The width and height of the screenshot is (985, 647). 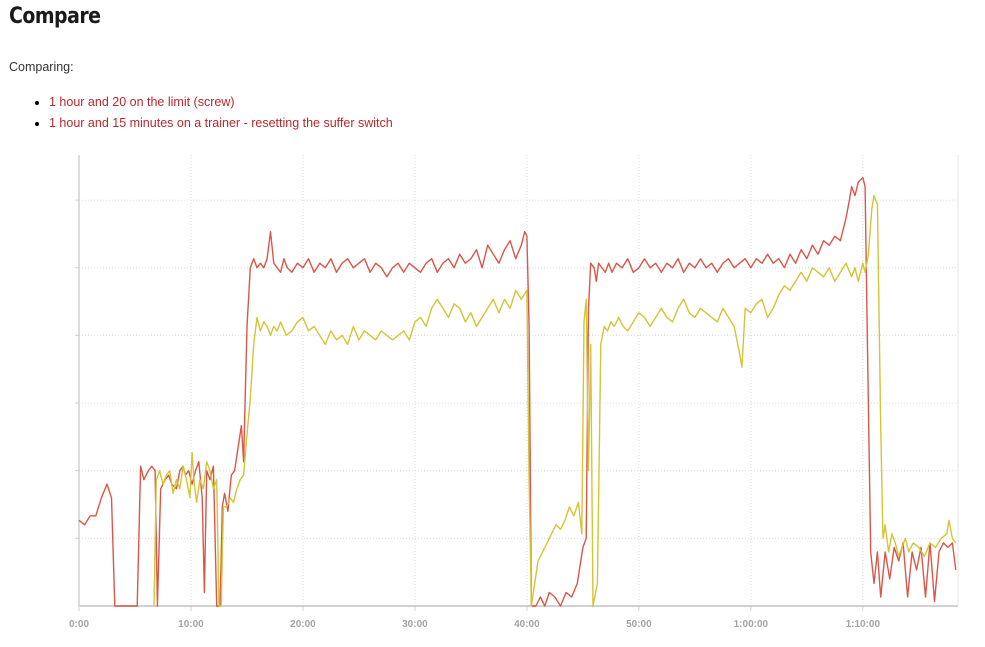 What do you see at coordinates (751, 624) in the screenshot?
I see `x-tick-label: 1:00:00` at bounding box center [751, 624].